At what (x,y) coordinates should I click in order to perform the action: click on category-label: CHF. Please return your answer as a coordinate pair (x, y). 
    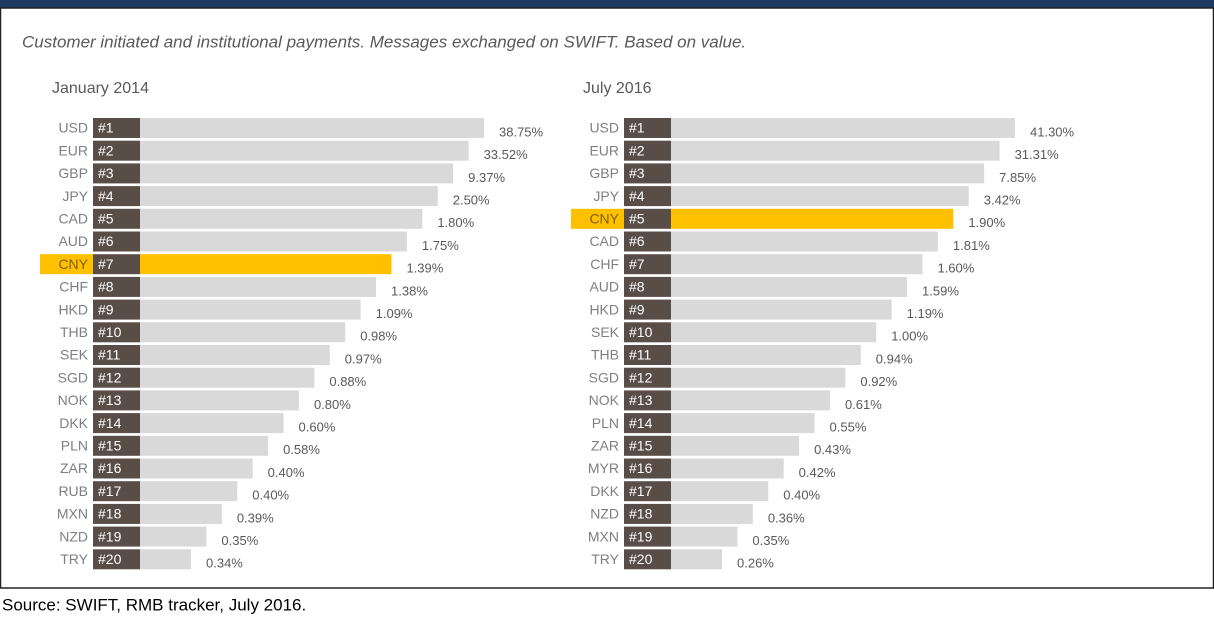
    Looking at the image, I should click on (73, 287).